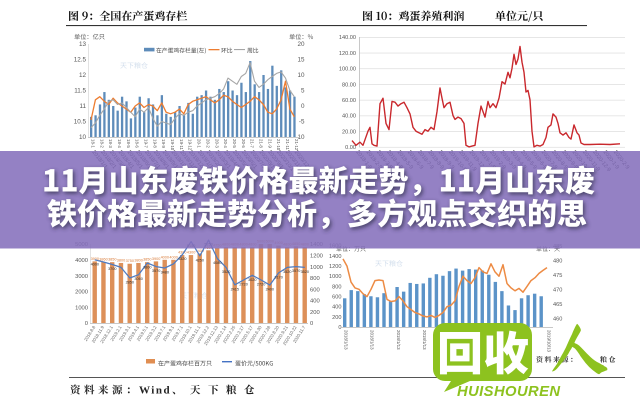 This screenshot has width=640, height=400. I want to click on svg-text: 19-9, so click(163, 143).